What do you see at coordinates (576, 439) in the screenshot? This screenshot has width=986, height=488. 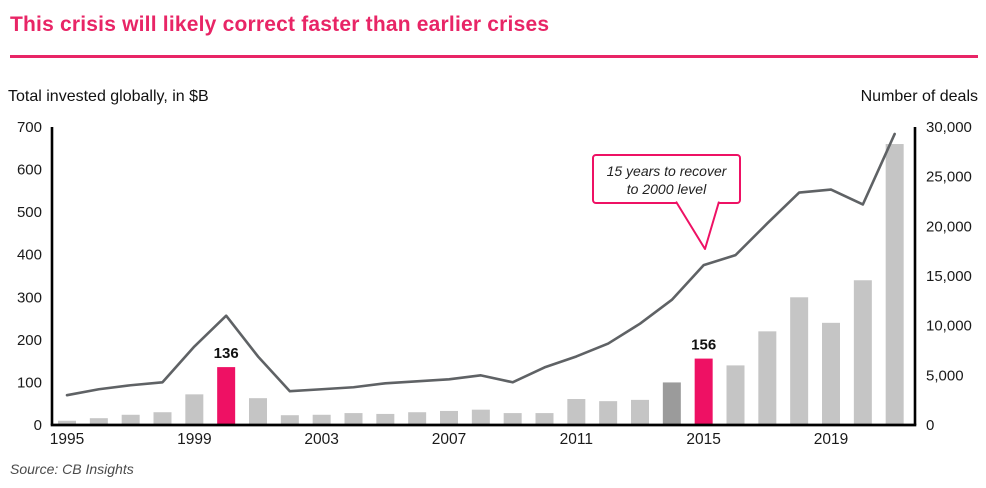 I see `x-tick-2011: 2011` at bounding box center [576, 439].